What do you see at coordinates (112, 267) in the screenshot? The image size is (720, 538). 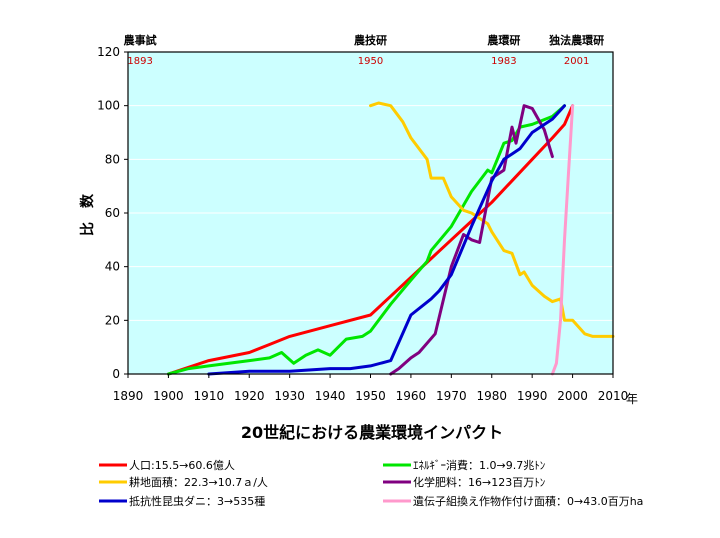 I see `y-tick-label: 40` at bounding box center [112, 267].